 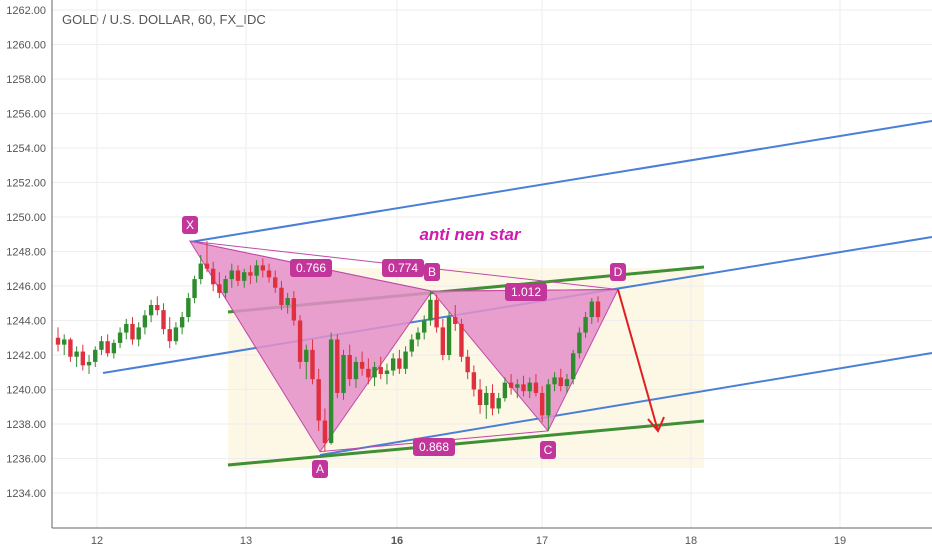 I want to click on chart-title: GOLD / U.S. DOLLAR, 60, FX_IDC, so click(x=164, y=19).